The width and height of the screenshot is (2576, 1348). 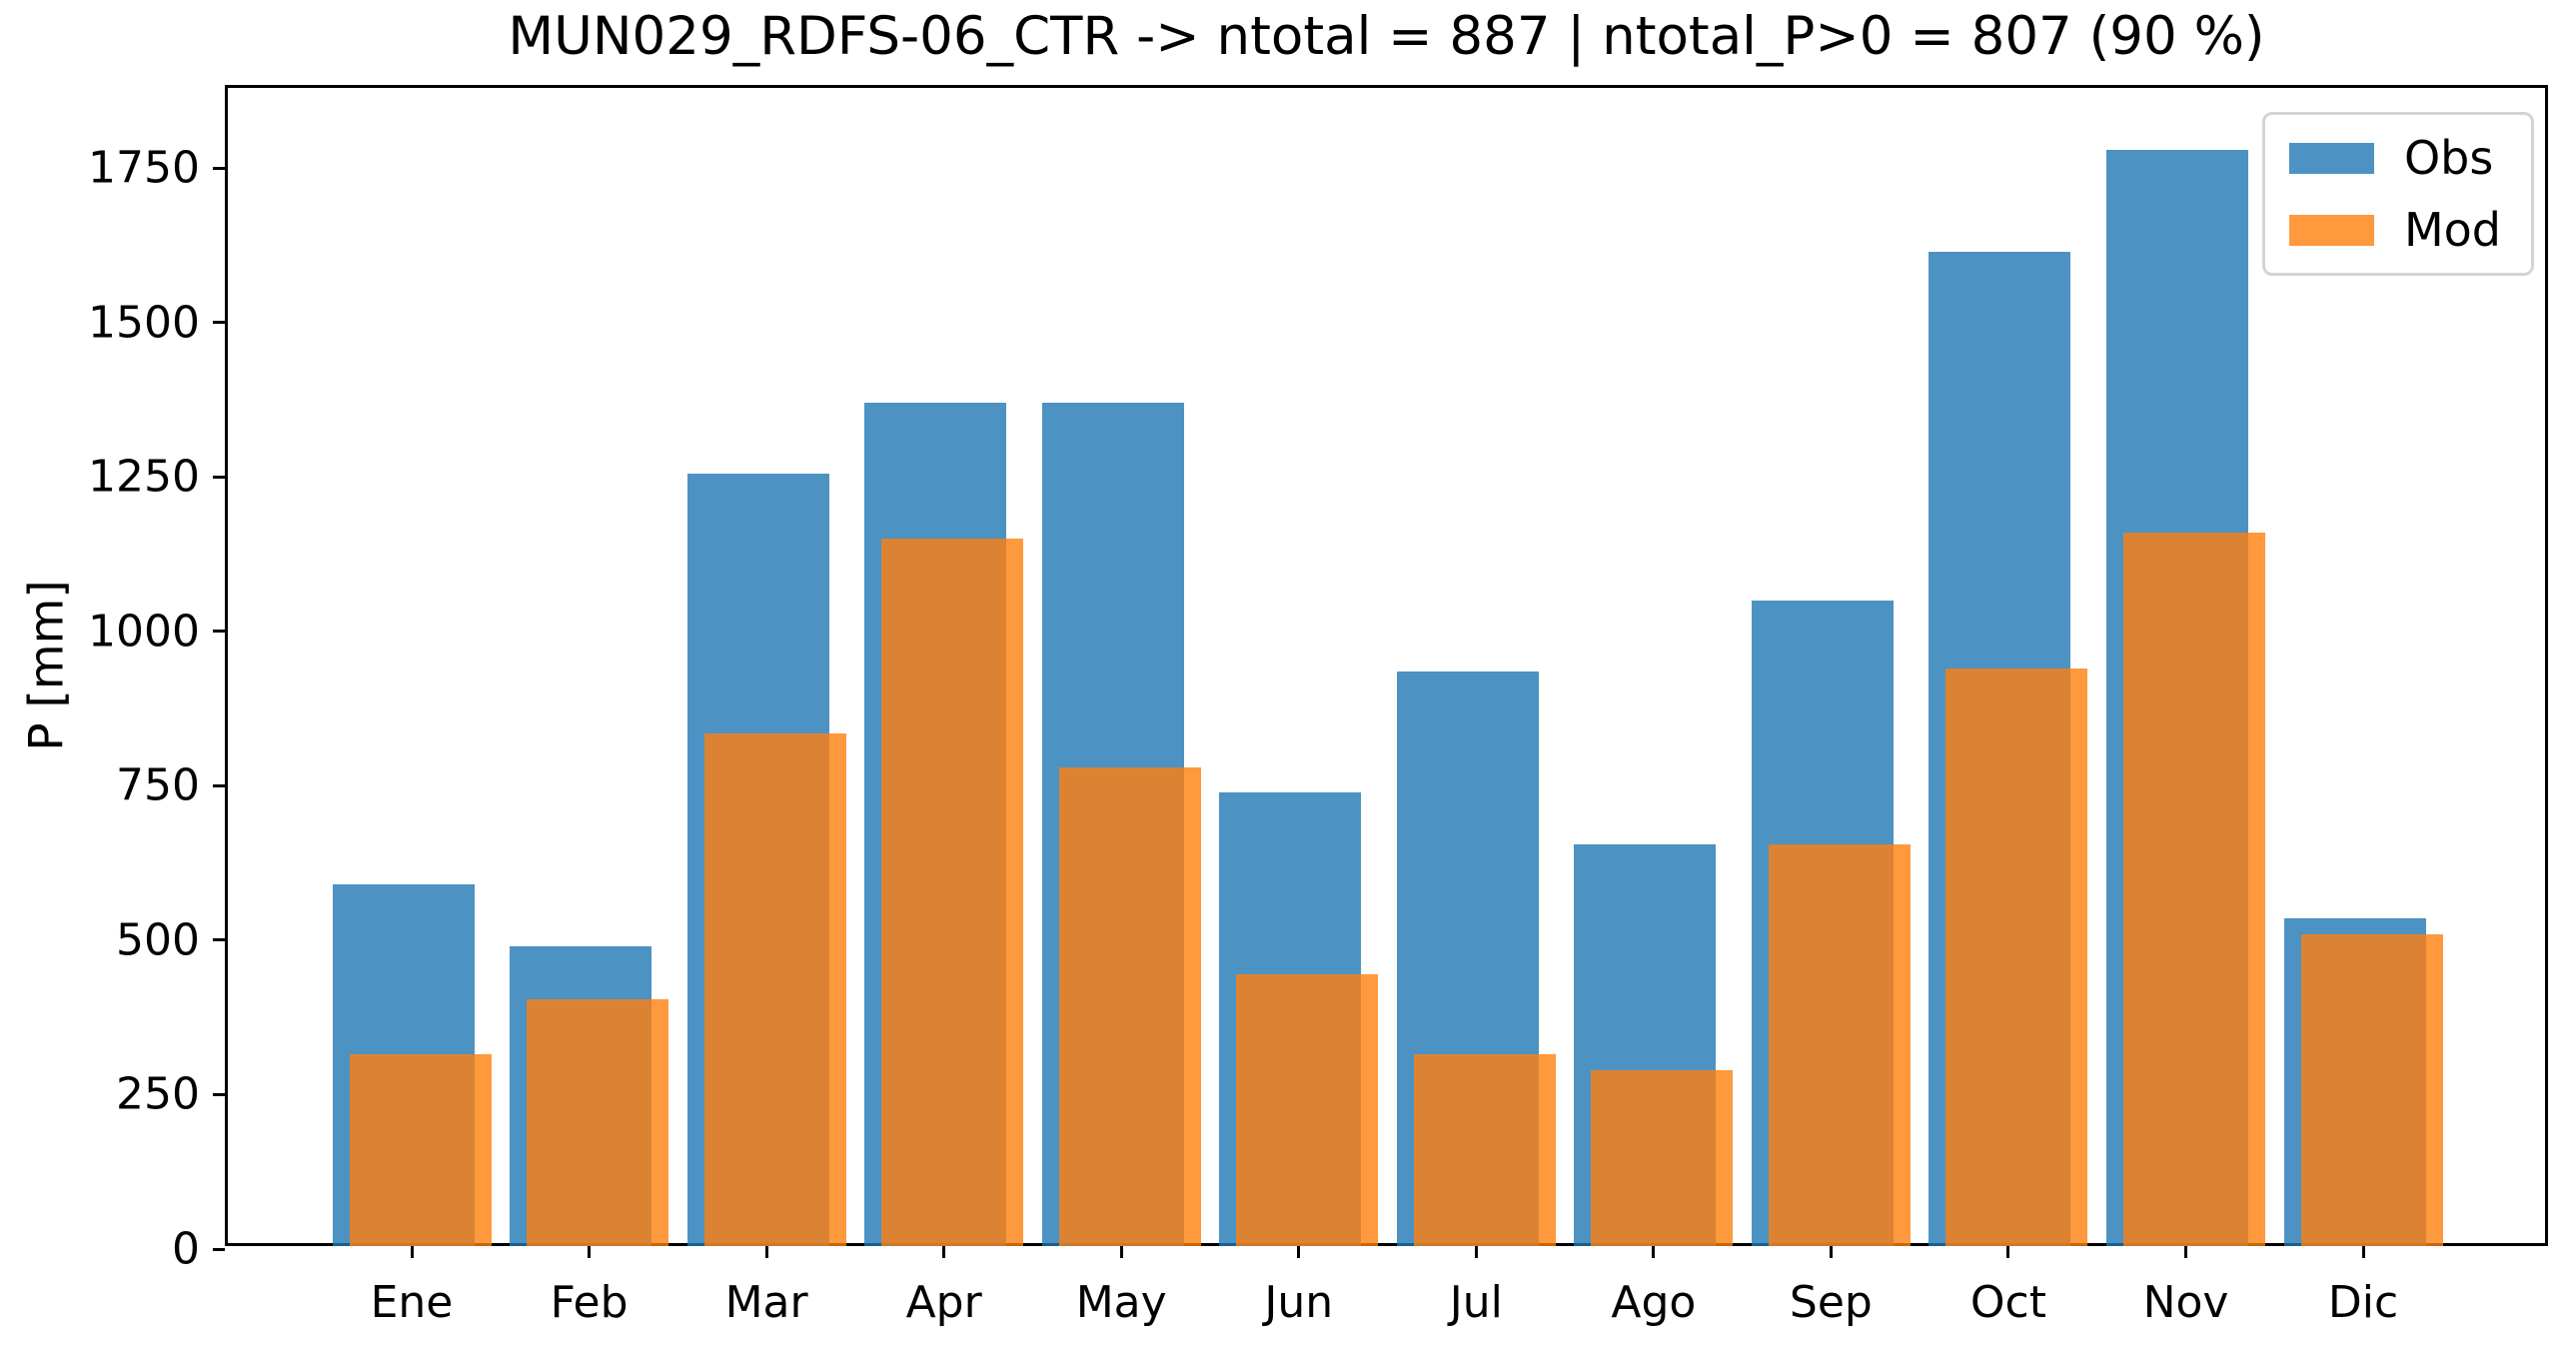 What do you see at coordinates (1839, 1045) in the screenshot?
I see `mod-bar-sep` at bounding box center [1839, 1045].